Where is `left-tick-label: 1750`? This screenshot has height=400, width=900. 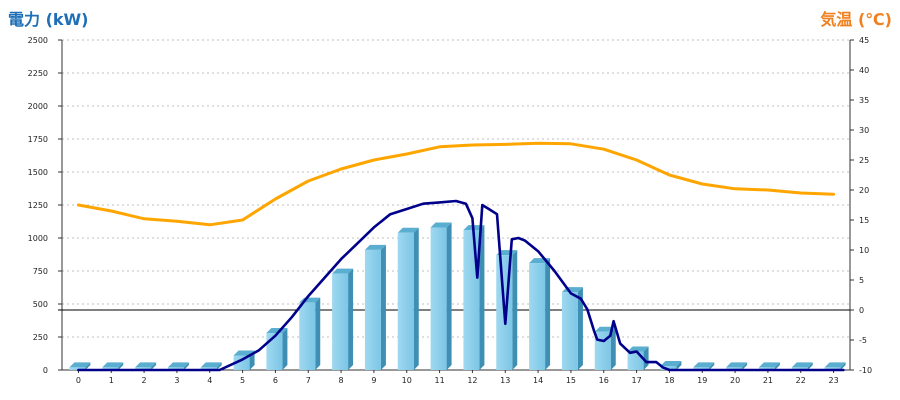 left-tick-label: 1750 is located at coordinates (38, 139).